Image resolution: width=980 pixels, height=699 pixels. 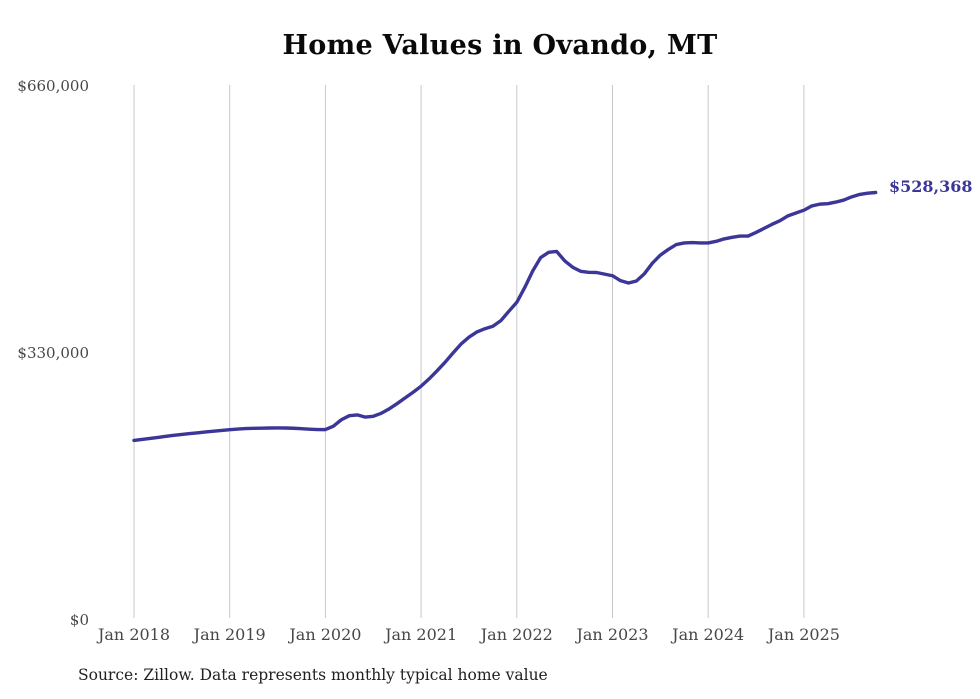 What do you see at coordinates (931, 186) in the screenshot?
I see `latest-value-label: $528,368` at bounding box center [931, 186].